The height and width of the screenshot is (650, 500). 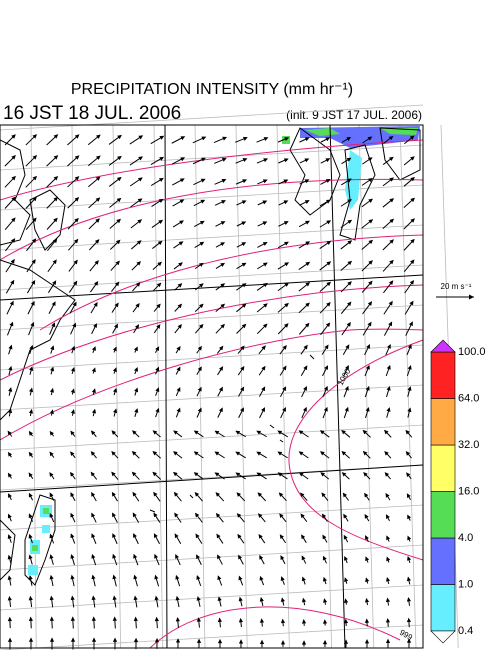 I want to click on coastline, so click(x=400, y=154).